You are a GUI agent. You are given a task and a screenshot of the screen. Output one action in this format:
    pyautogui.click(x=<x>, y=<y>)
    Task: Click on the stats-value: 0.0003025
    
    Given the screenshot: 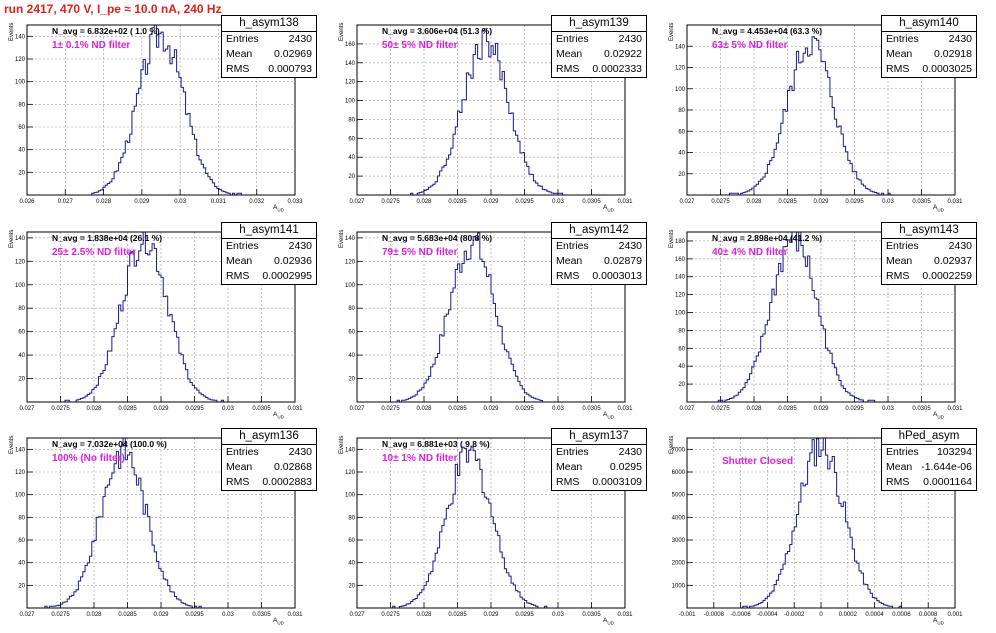 What is the action you would take?
    pyautogui.click(x=947, y=69)
    